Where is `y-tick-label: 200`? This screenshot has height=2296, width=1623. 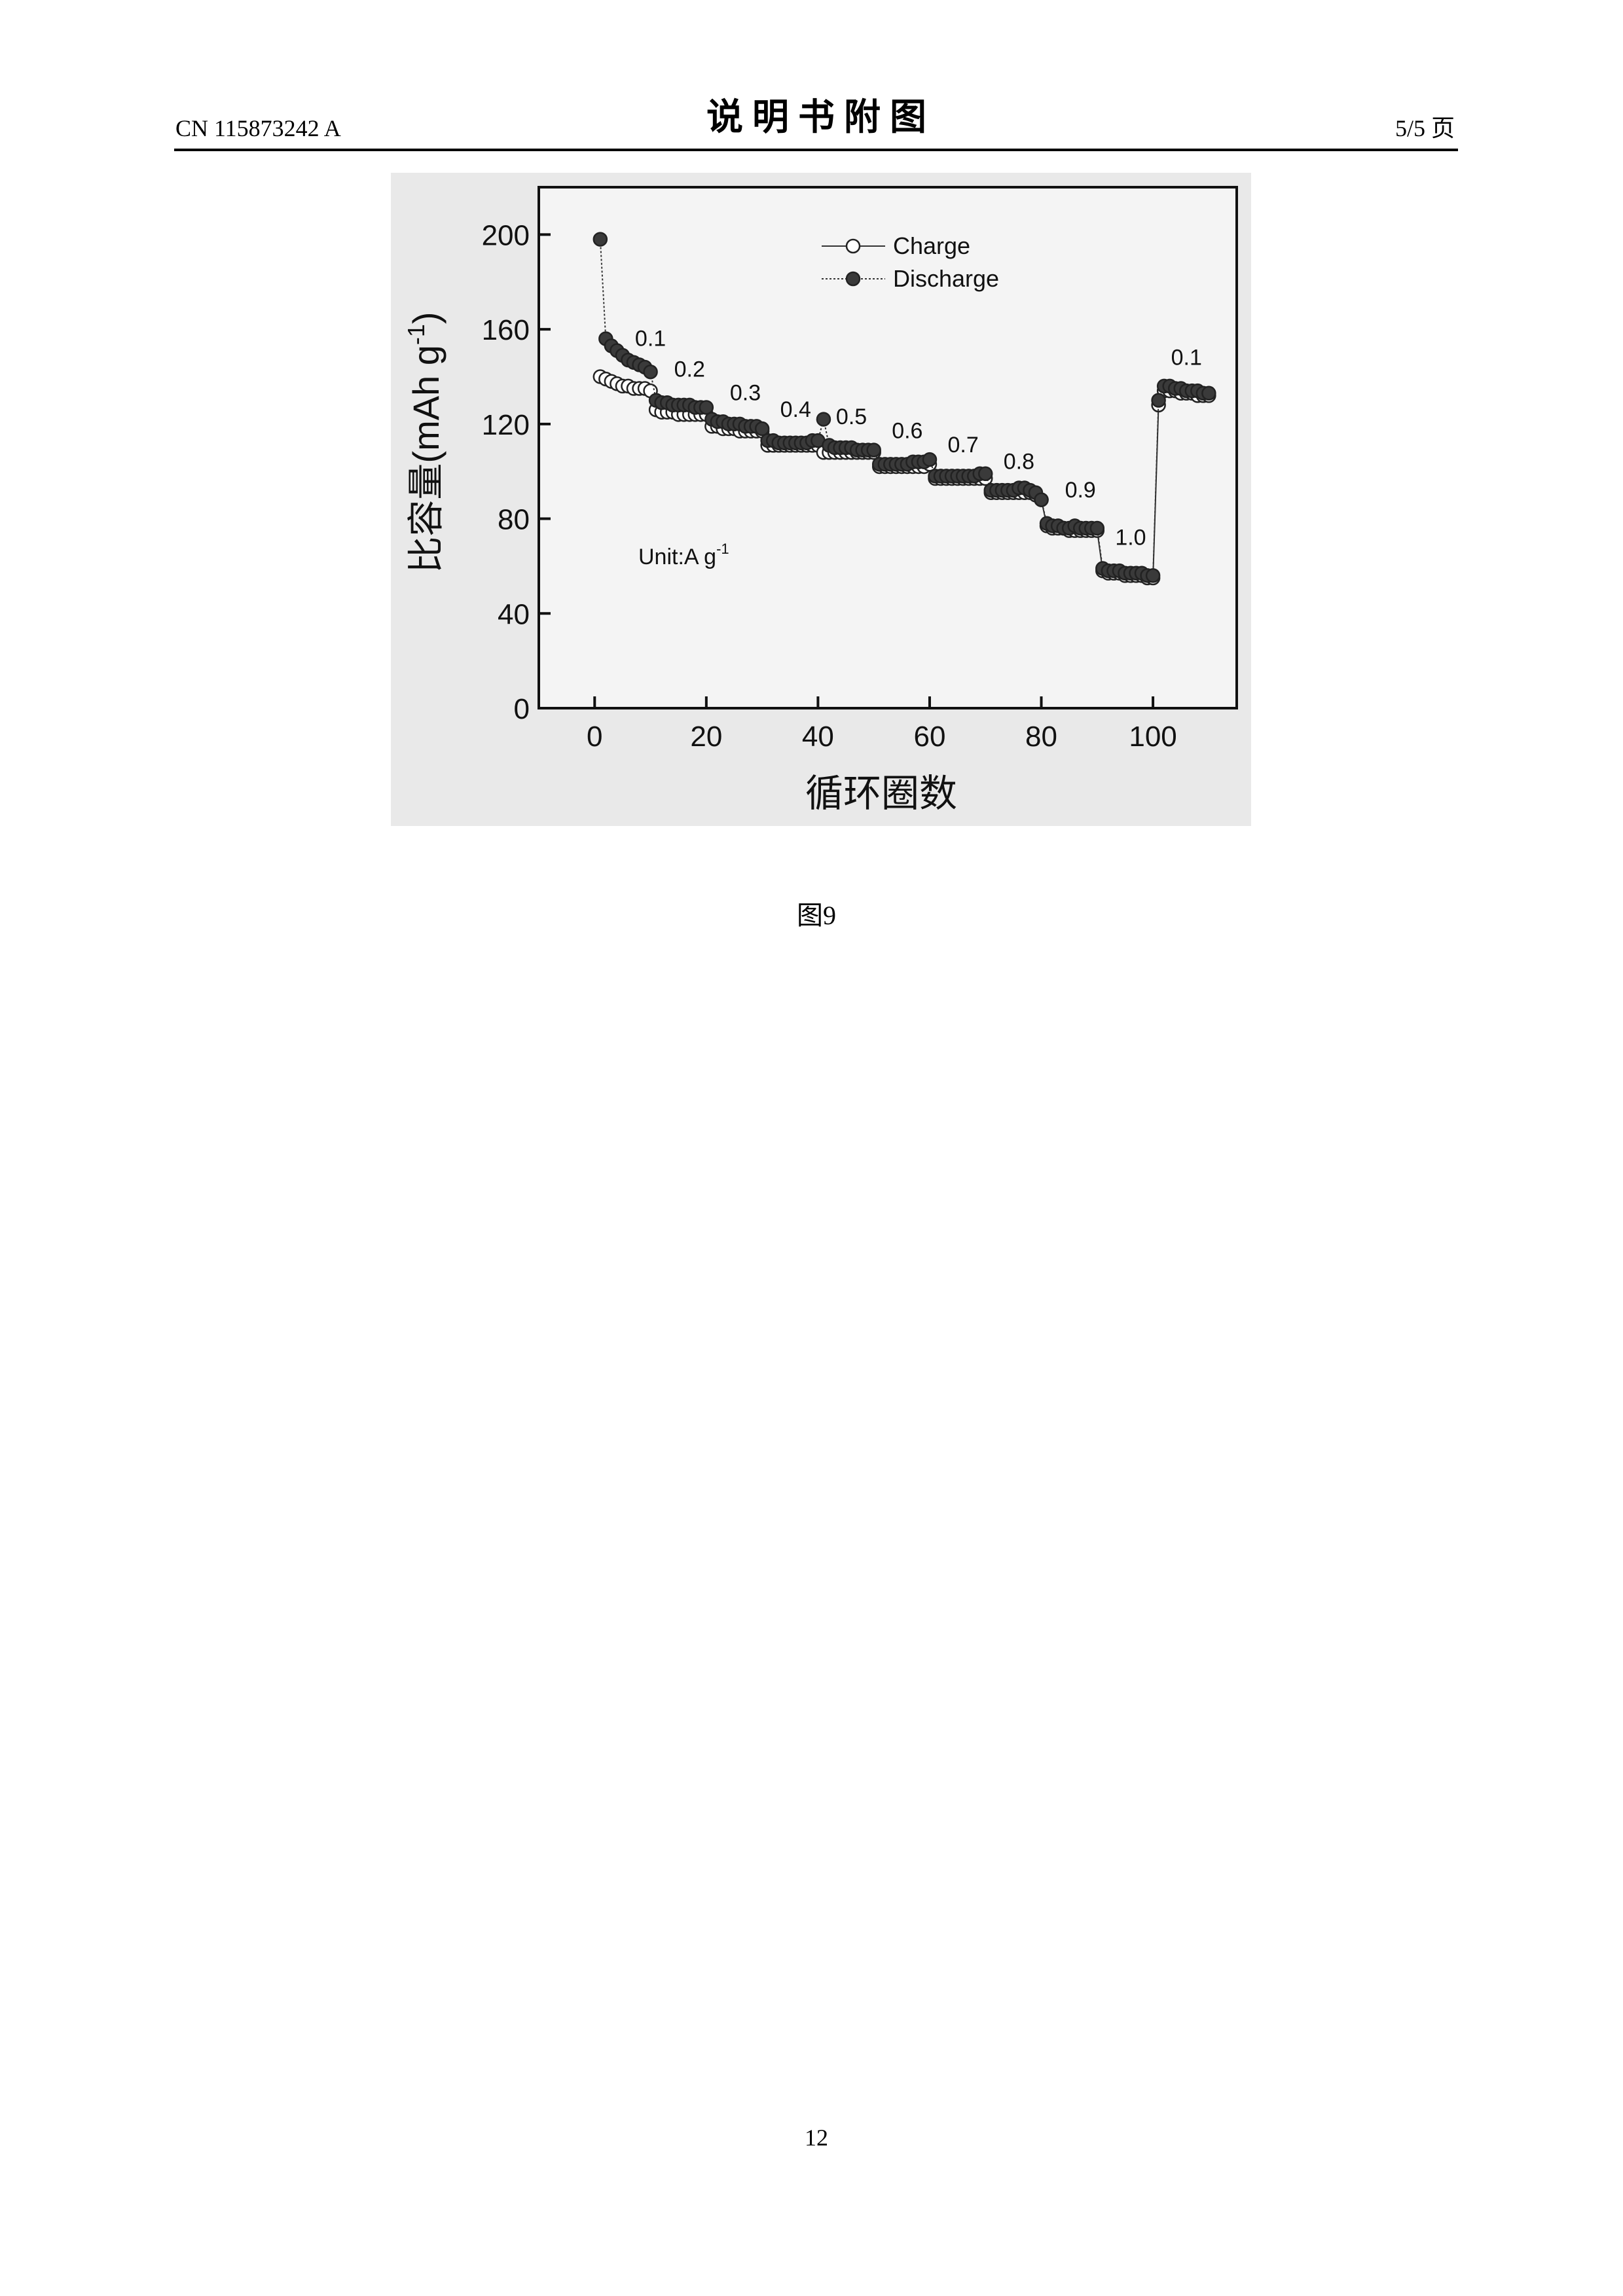 y-tick-label: 200 is located at coordinates (506, 235).